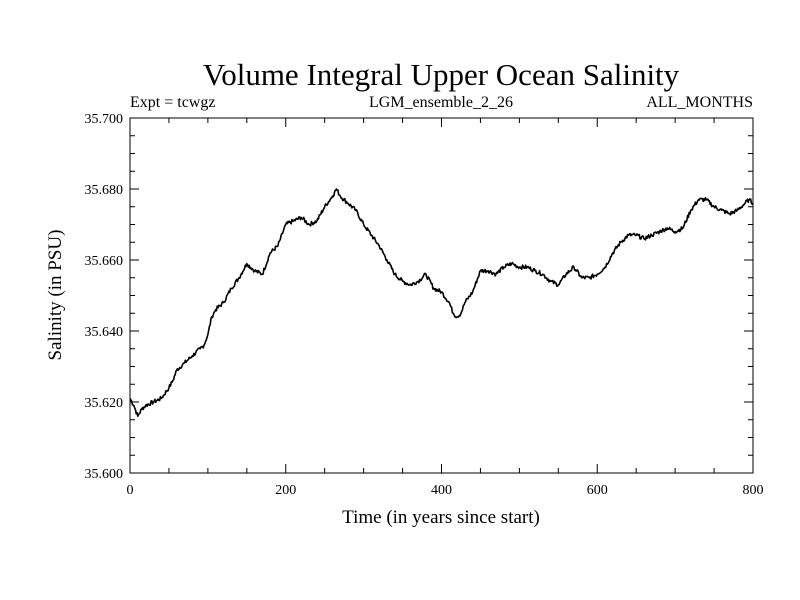 Image resolution: width=800 pixels, height=600 pixels. What do you see at coordinates (104, 261) in the screenshot?
I see `y-tick-label: 35.660` at bounding box center [104, 261].